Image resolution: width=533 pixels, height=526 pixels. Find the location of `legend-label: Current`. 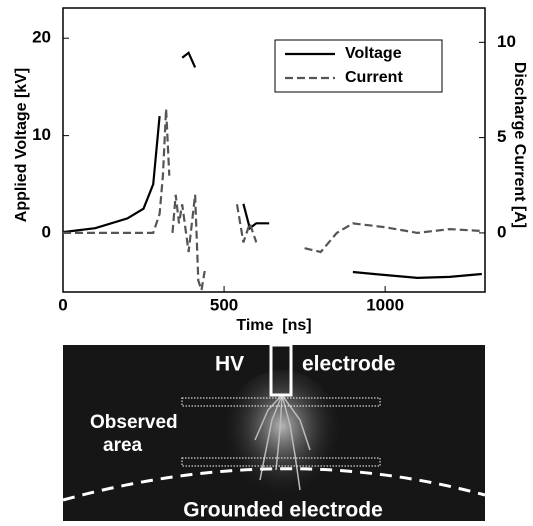

legend-label: Current is located at coordinates (374, 77).